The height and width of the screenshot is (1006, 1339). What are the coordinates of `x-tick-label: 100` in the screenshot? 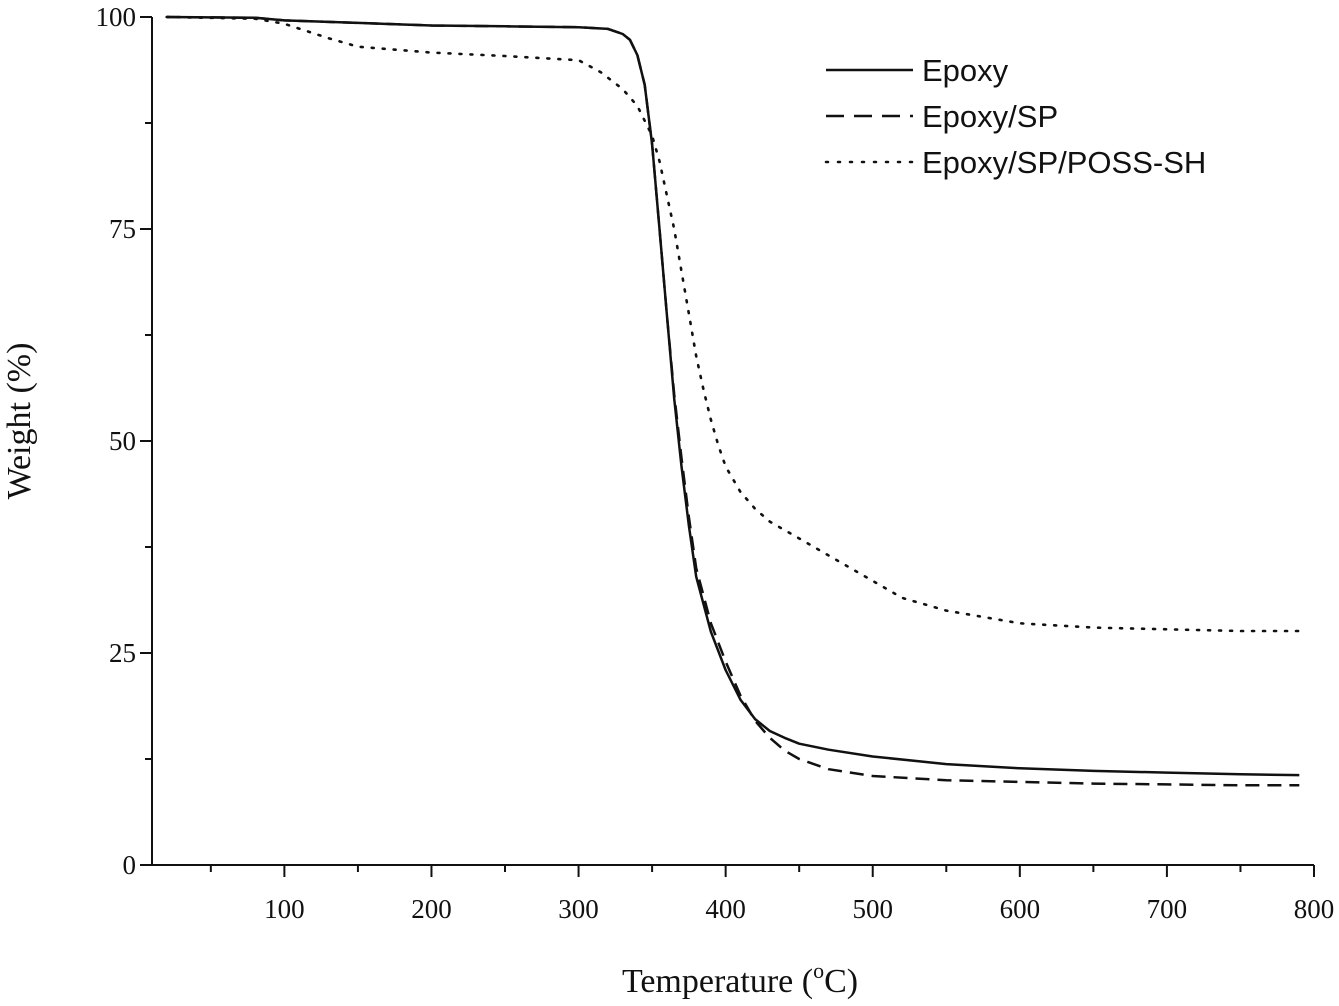 It's located at (284, 909).